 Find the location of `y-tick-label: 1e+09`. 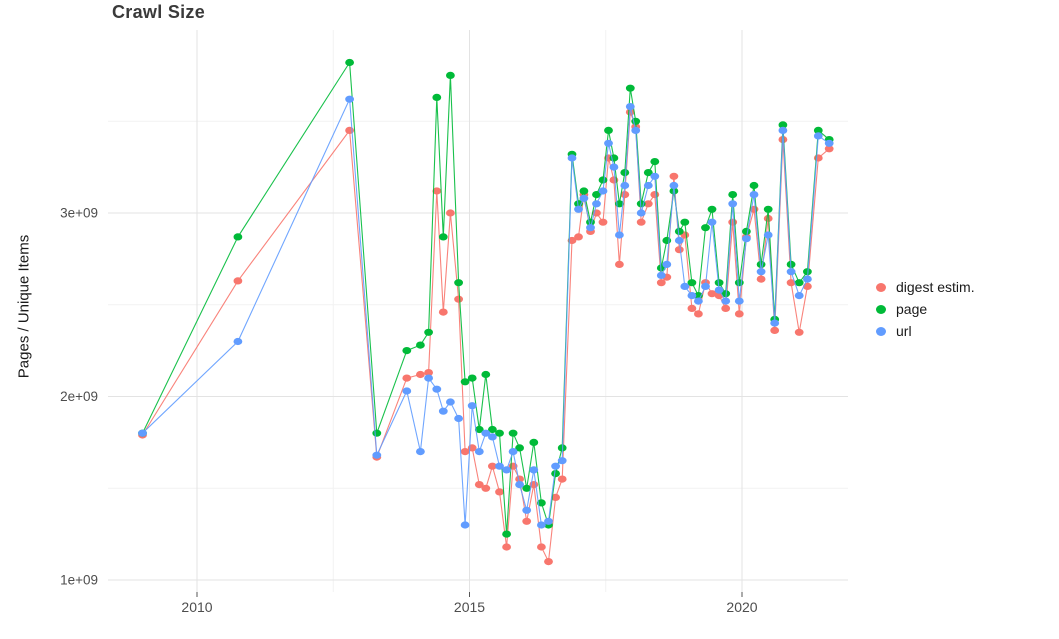

y-tick-label: 1e+09 is located at coordinates (79, 580).